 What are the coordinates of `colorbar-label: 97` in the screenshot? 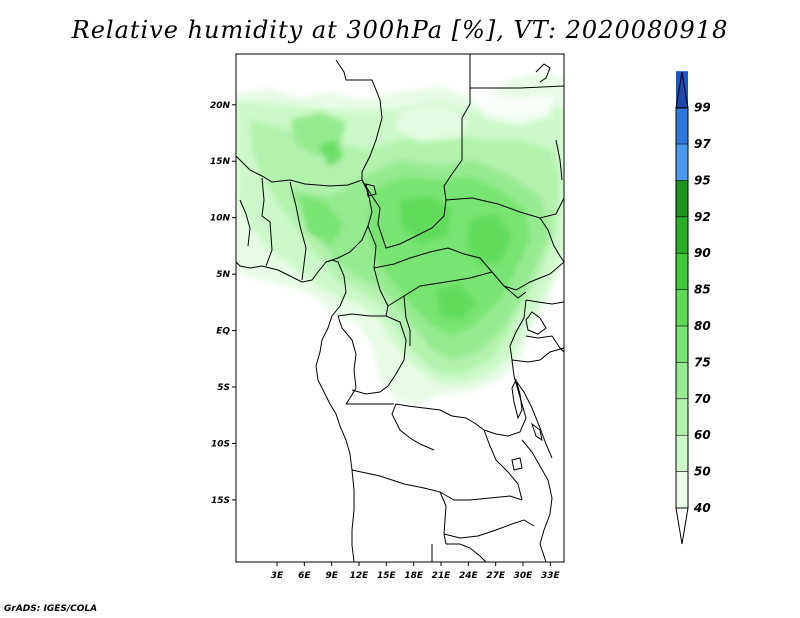 It's located at (702, 144).